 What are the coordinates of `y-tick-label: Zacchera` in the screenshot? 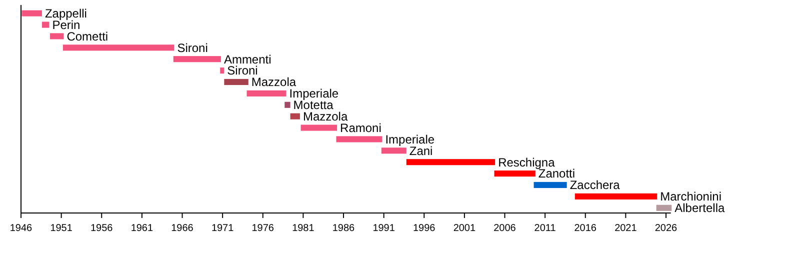 It's located at (595, 185).